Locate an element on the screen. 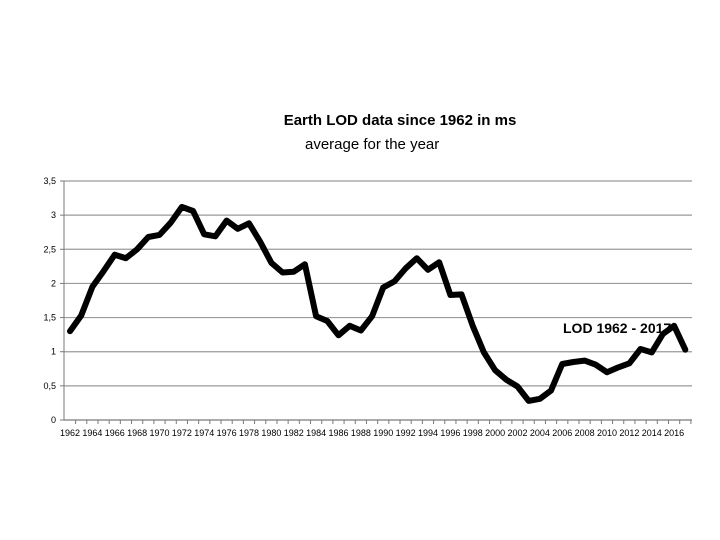 This screenshot has height=540, width=720. x-tick-label: 2008 is located at coordinates (585, 433).